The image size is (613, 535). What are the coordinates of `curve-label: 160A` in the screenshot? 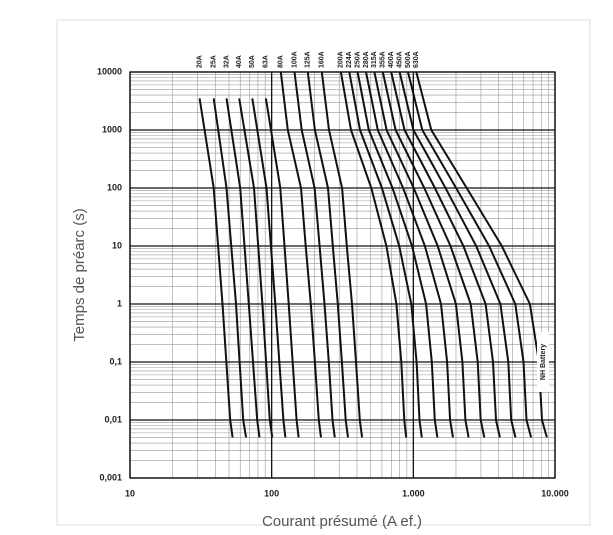 It's located at (322, 59).